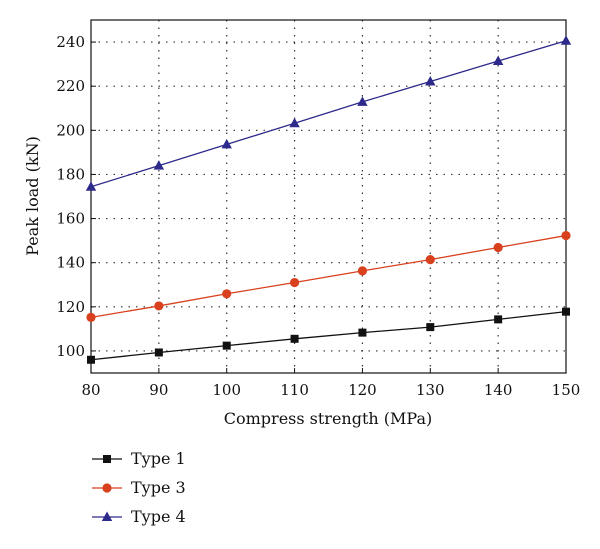 This screenshot has height=549, width=600. What do you see at coordinates (70, 42) in the screenshot?
I see `y-tick-label: 240` at bounding box center [70, 42].